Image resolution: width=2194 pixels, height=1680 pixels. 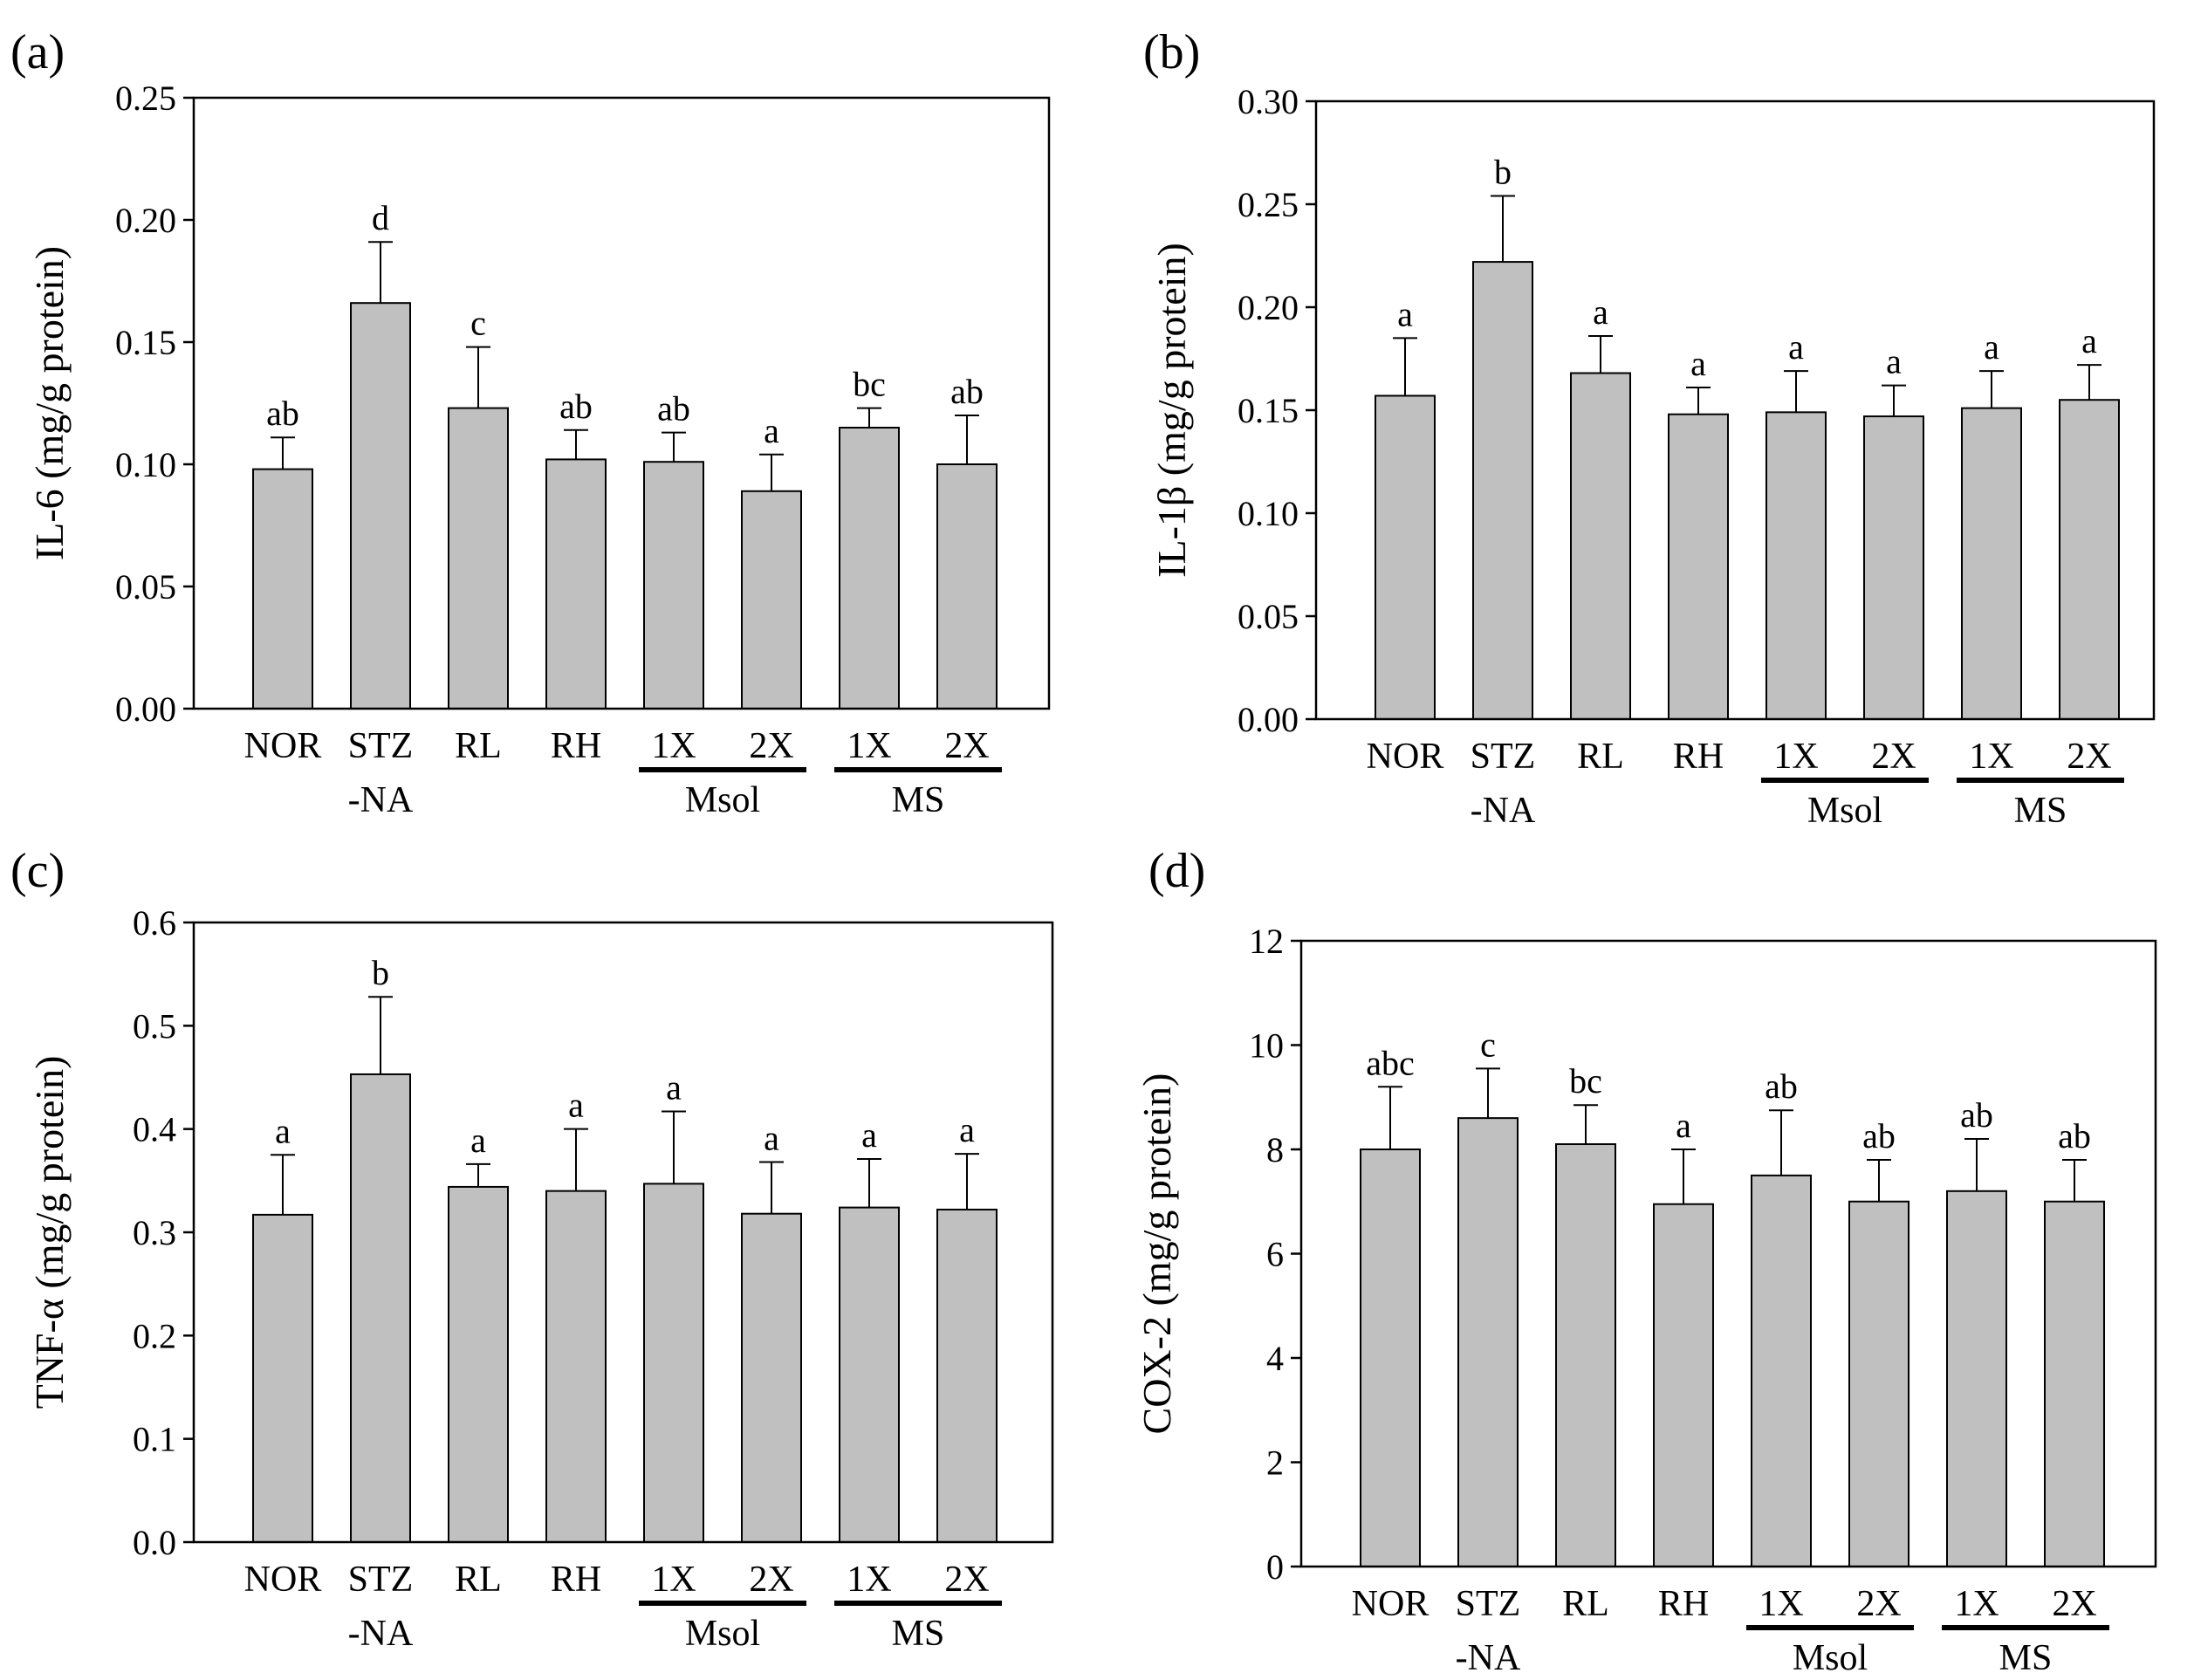 What do you see at coordinates (1266, 1046) in the screenshot?
I see `y-tick-label: 10` at bounding box center [1266, 1046].